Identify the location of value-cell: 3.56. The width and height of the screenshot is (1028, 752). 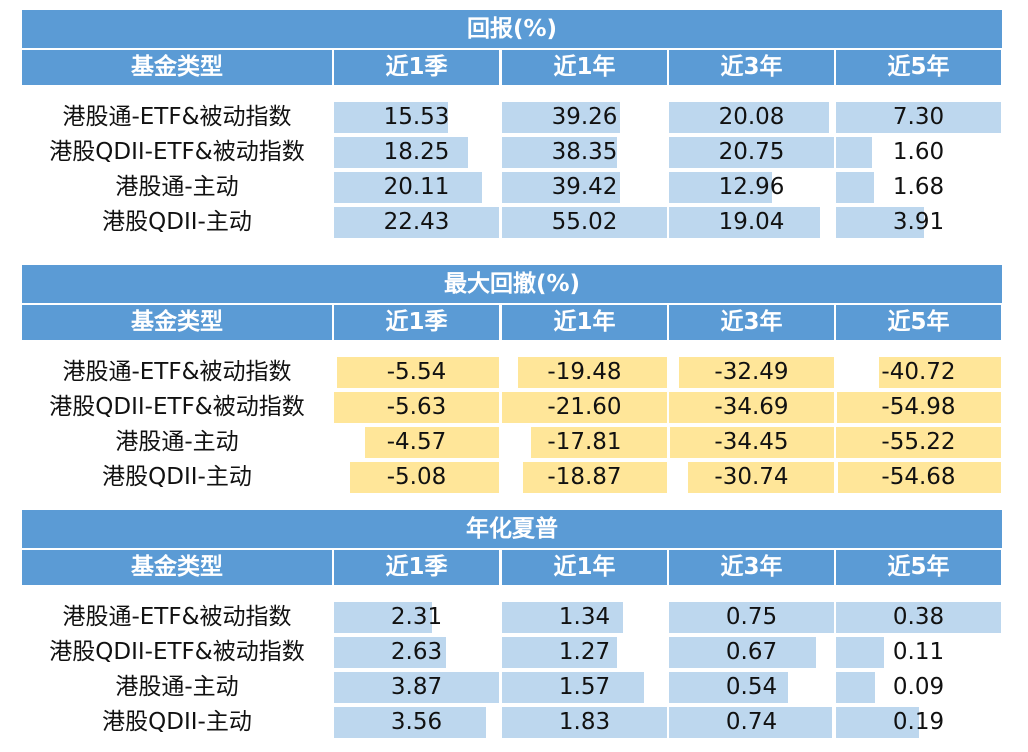
(416, 722).